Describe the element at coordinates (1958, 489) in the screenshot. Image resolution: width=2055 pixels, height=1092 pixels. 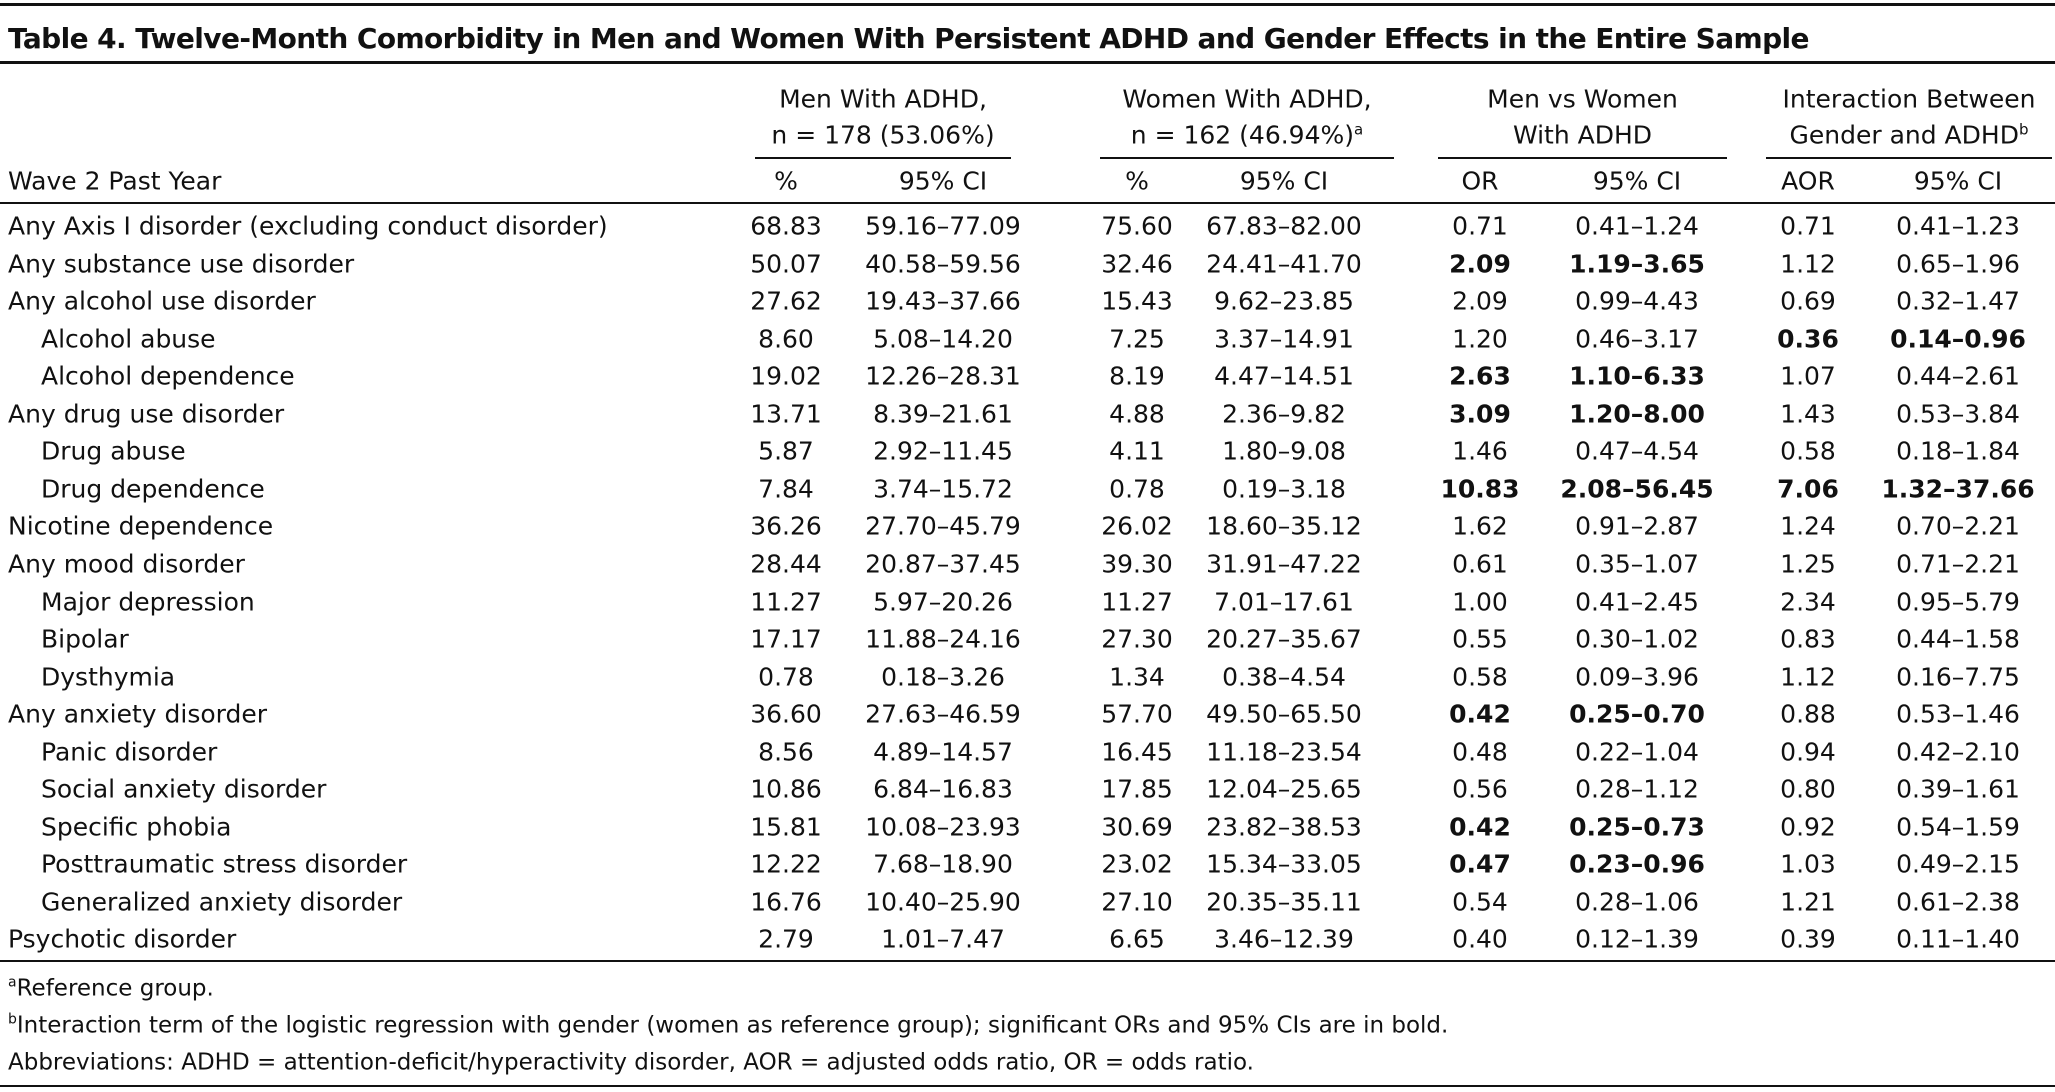
I see `cell: 1.32–37.66` at that location.